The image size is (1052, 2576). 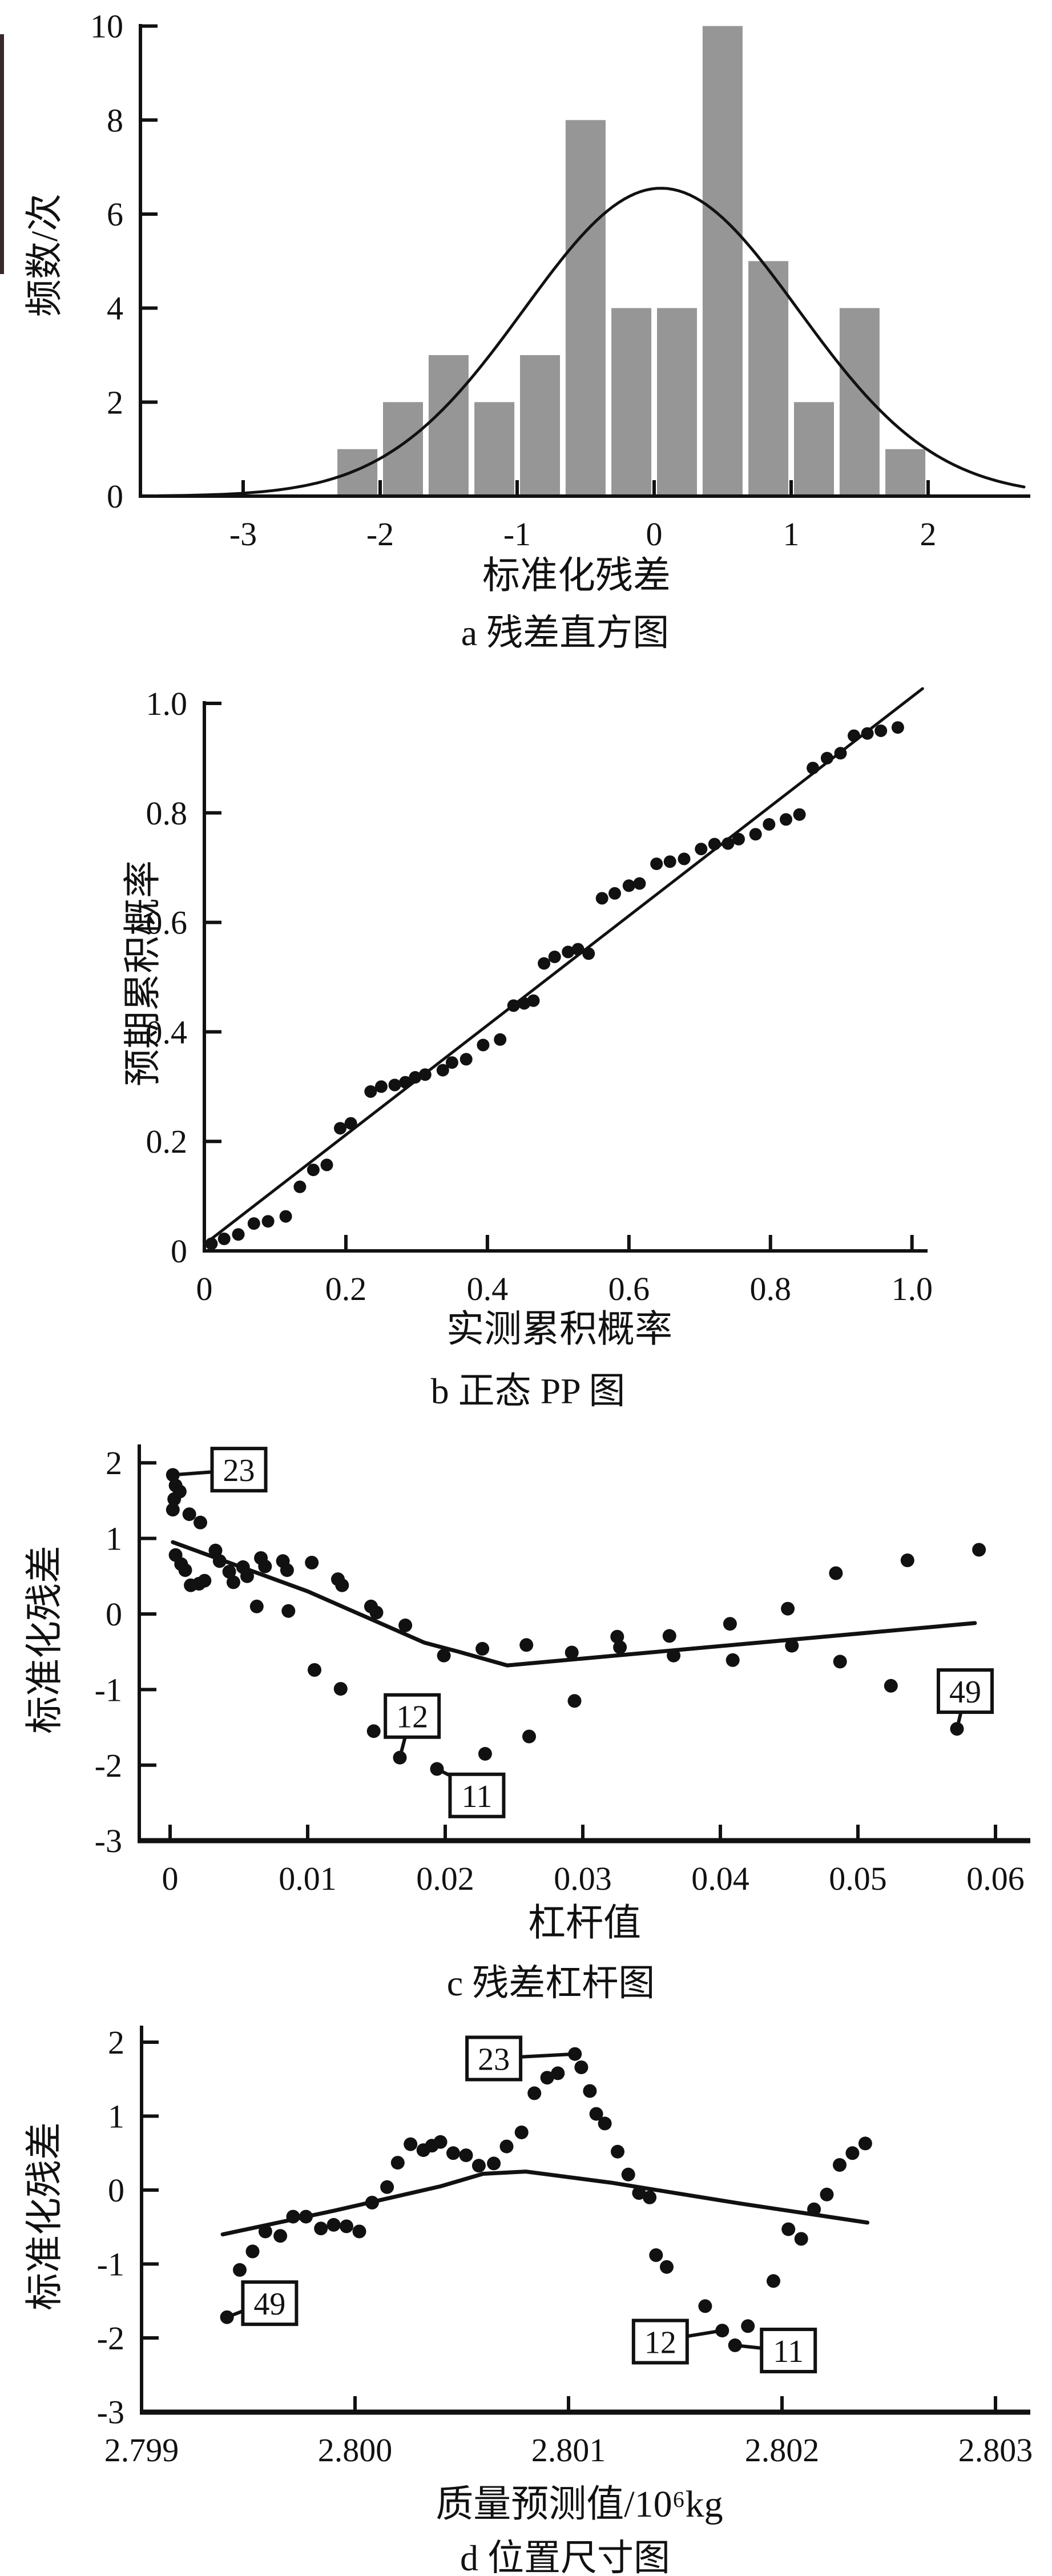 What do you see at coordinates (167, 703) in the screenshot?
I see `y-tick-label: 1.0` at bounding box center [167, 703].